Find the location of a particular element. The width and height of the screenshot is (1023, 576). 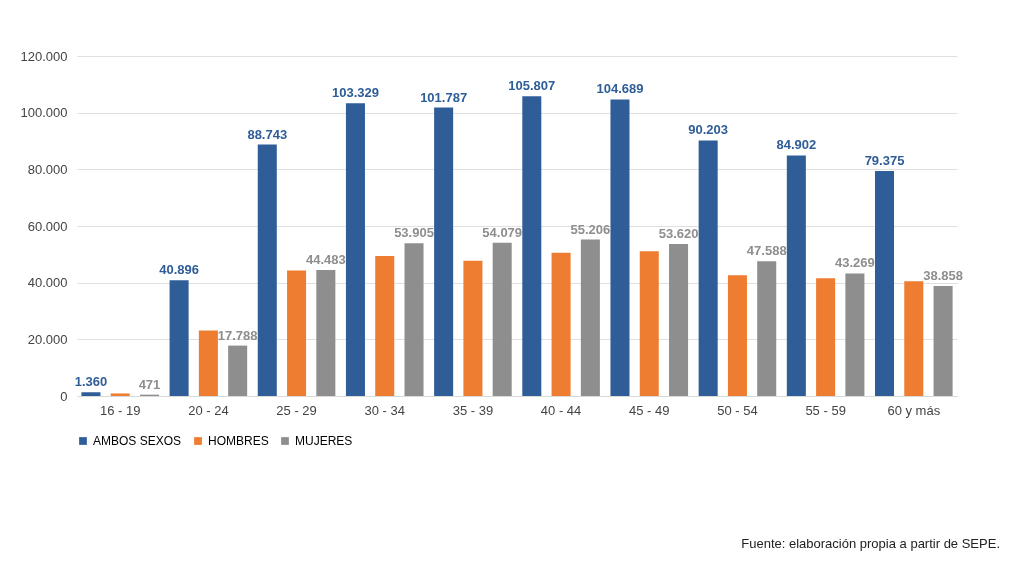

x-tick-label: 40 - 44 is located at coordinates (561, 410).